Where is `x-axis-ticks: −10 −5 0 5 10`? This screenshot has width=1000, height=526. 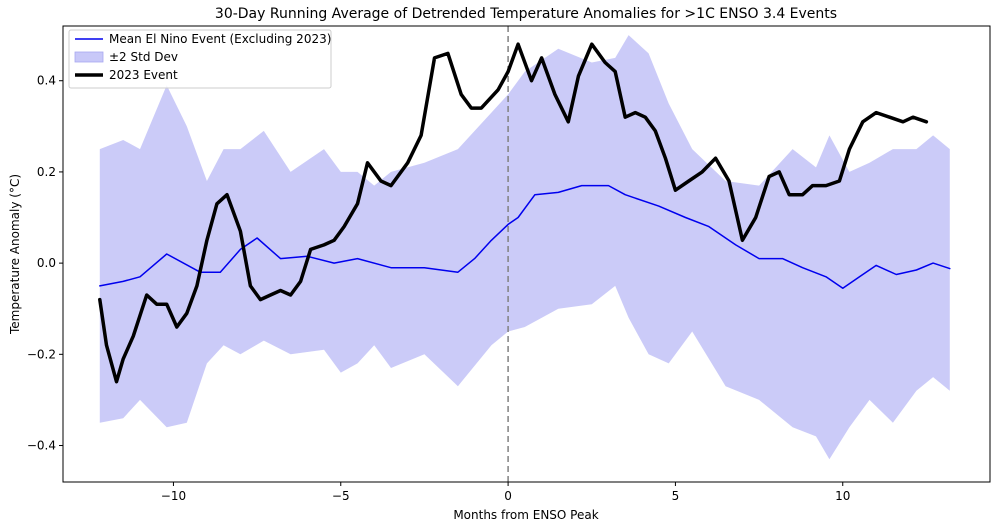
x-axis-ticks: −10 −5 0 5 10 is located at coordinates (505, 492).